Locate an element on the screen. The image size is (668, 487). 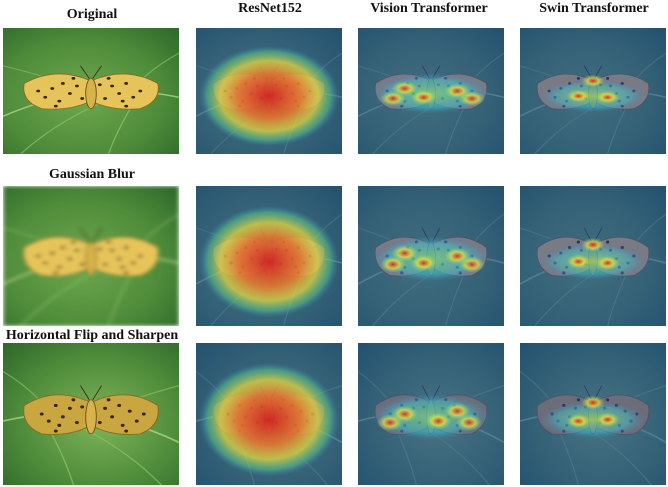
tile-r2-c2-heatmap-vit is located at coordinates (431, 414).